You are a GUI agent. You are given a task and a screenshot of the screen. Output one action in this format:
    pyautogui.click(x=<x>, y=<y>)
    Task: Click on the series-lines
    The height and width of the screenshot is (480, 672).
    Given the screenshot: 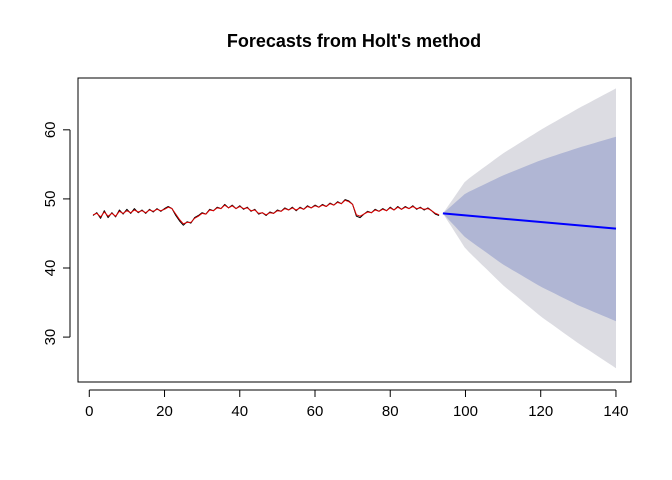 What is the action you would take?
    pyautogui.click(x=354, y=214)
    